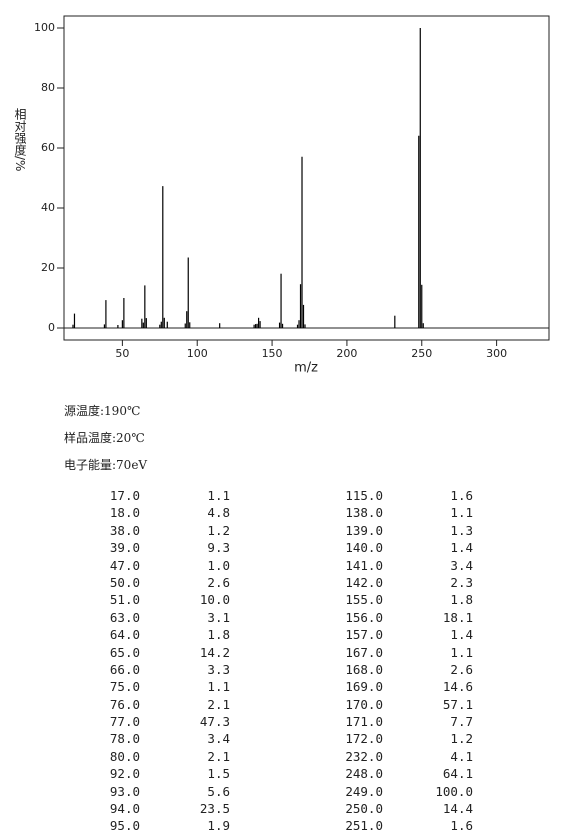  Describe the element at coordinates (457, 809) in the screenshot. I see `intensity-cell: 14.4` at that location.